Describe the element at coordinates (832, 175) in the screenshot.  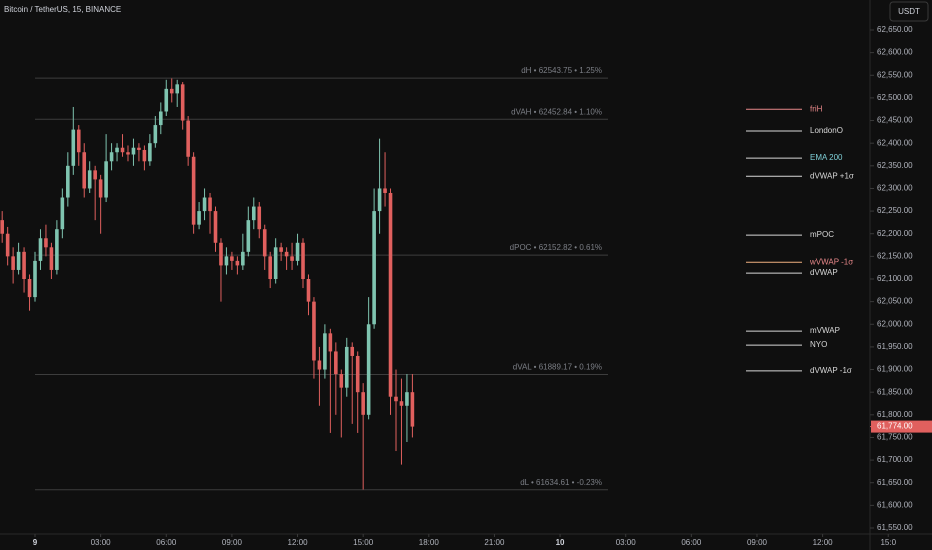
I see `marker-label: dVWAP +1σ` at that location.